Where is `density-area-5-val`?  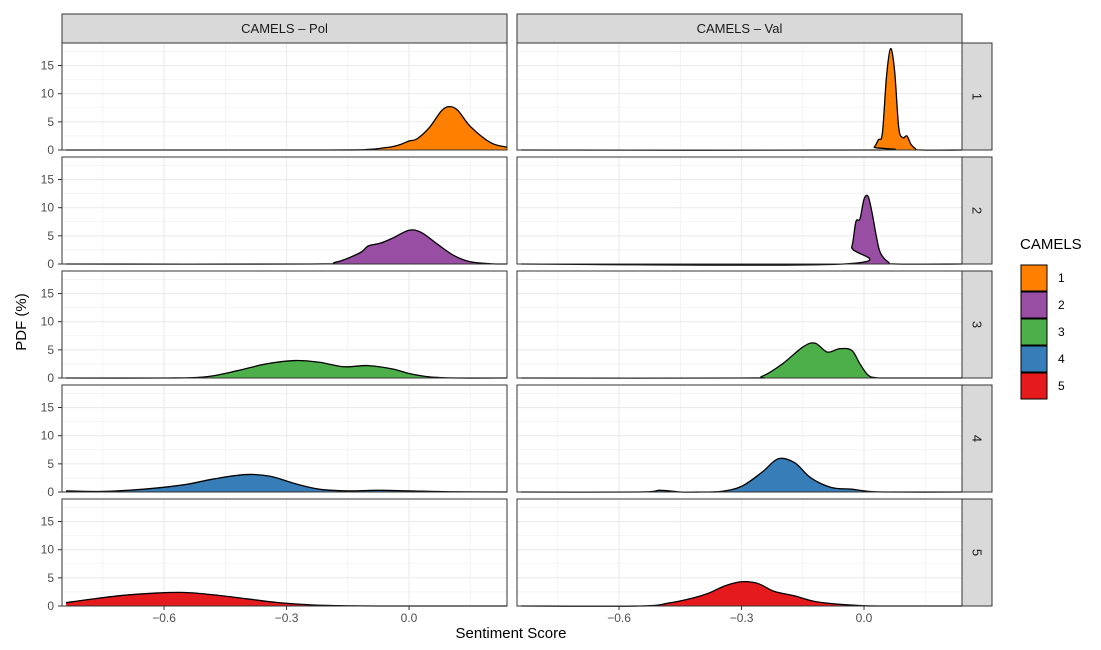 density-area-5-val is located at coordinates (741, 594).